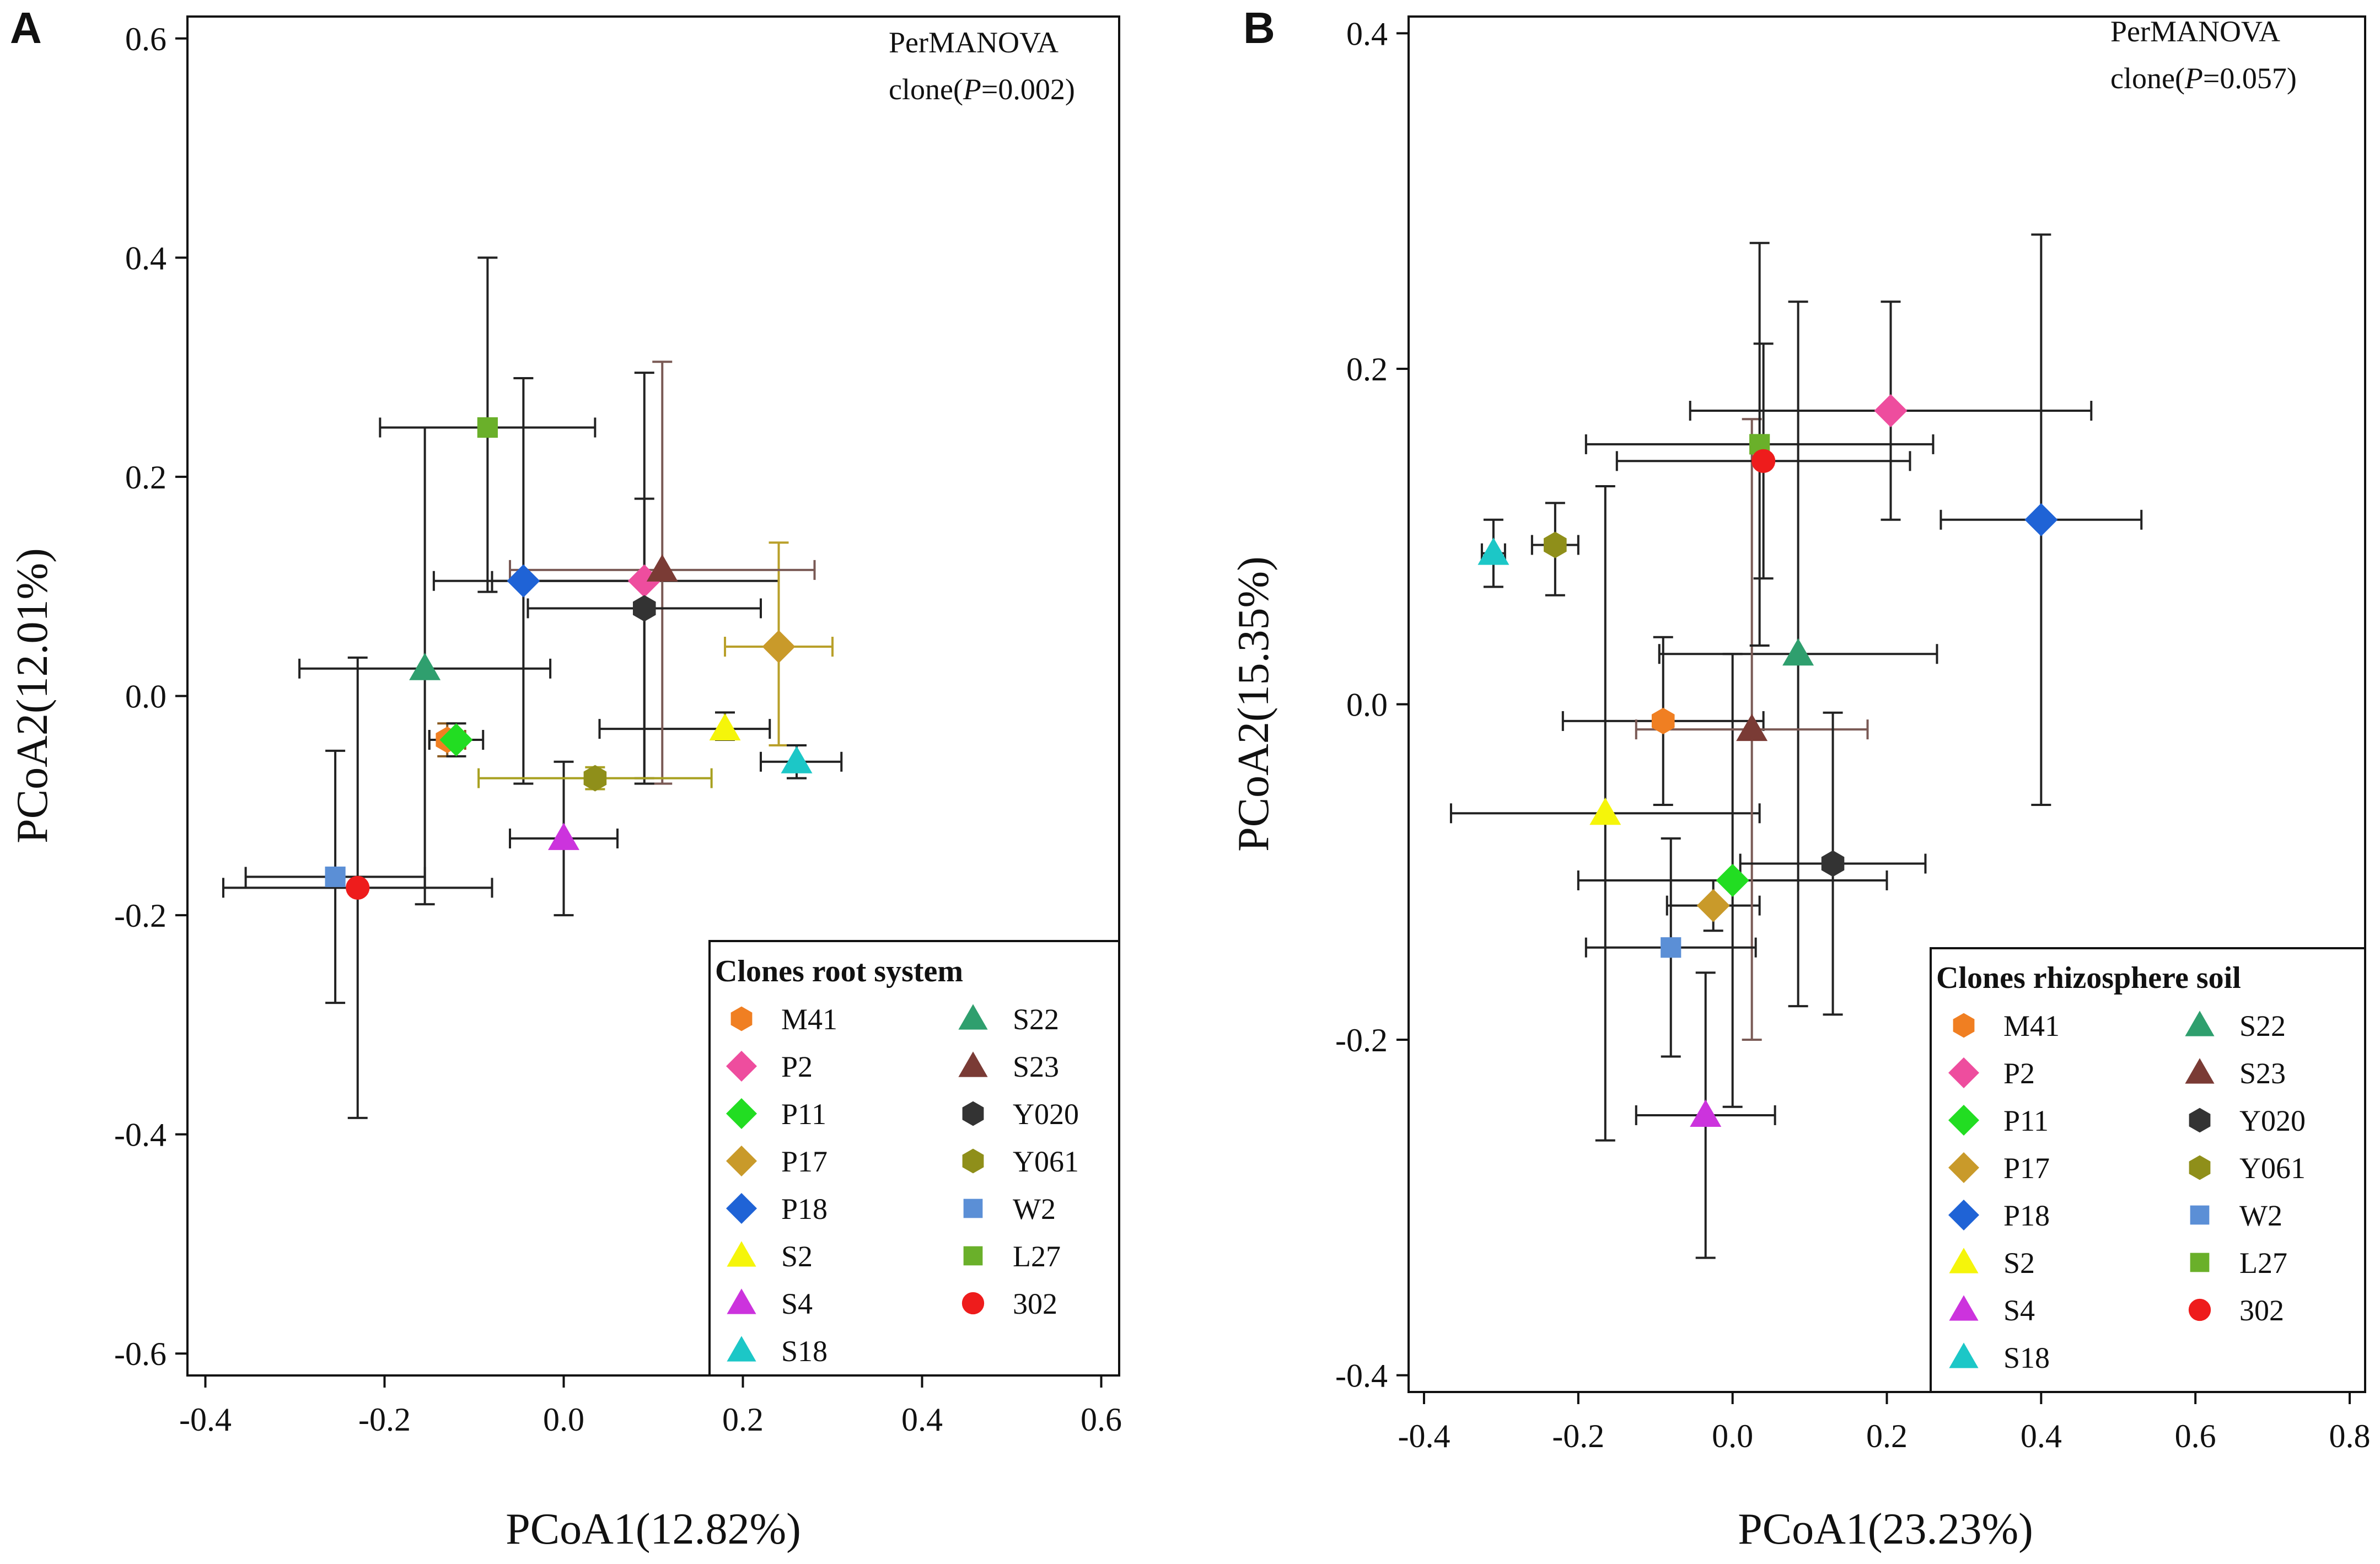 The height and width of the screenshot is (1564, 2380). What do you see at coordinates (1886, 1529) in the screenshot?
I see `panel-b-x-axis-label: PCoA1(23.23%)` at bounding box center [1886, 1529].